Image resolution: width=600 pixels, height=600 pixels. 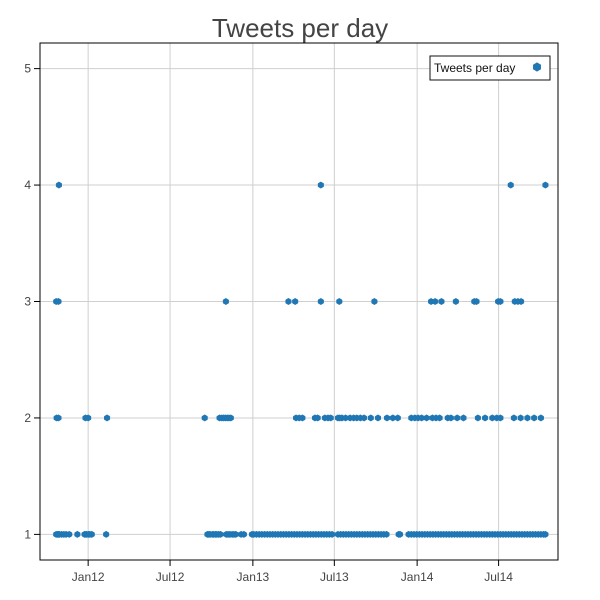 What do you see at coordinates (27, 185) in the screenshot?
I see `y-tick-label: 4` at bounding box center [27, 185].